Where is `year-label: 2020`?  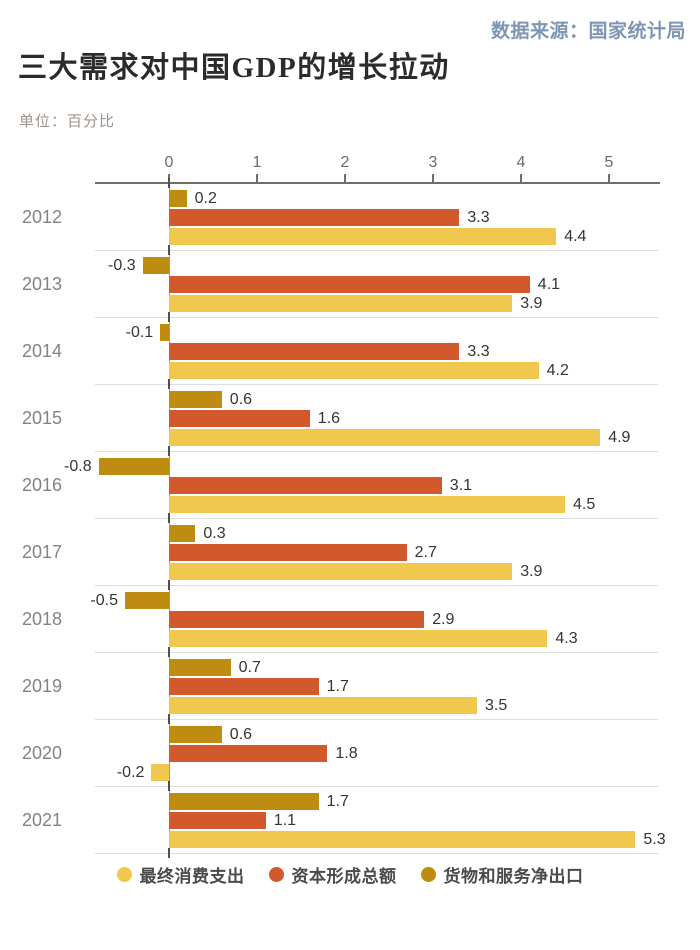
year-label: 2020 is located at coordinates (41, 752).